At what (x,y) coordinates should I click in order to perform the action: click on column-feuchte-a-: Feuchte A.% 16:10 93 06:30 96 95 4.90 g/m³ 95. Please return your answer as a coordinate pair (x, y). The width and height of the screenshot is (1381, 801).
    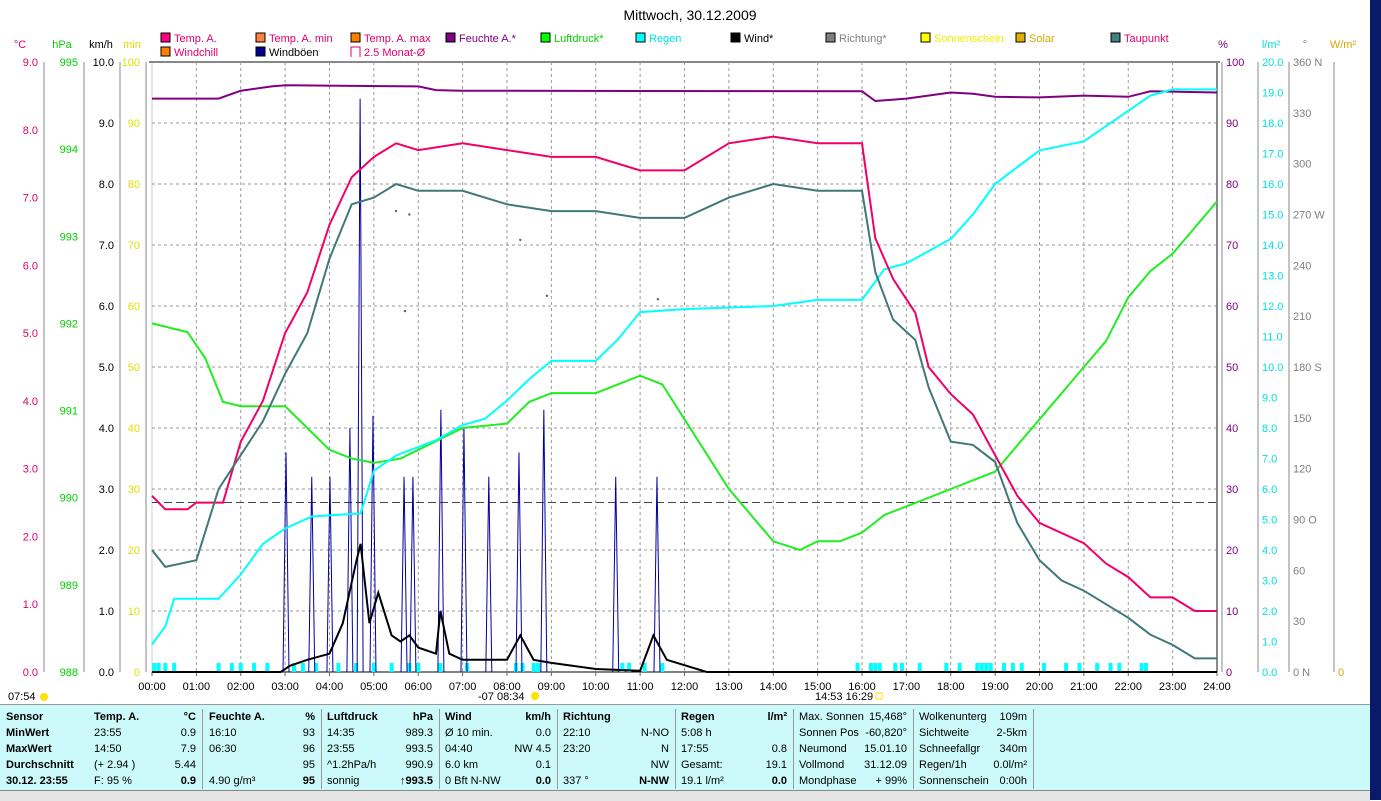
    Looking at the image, I should click on (262, 749).